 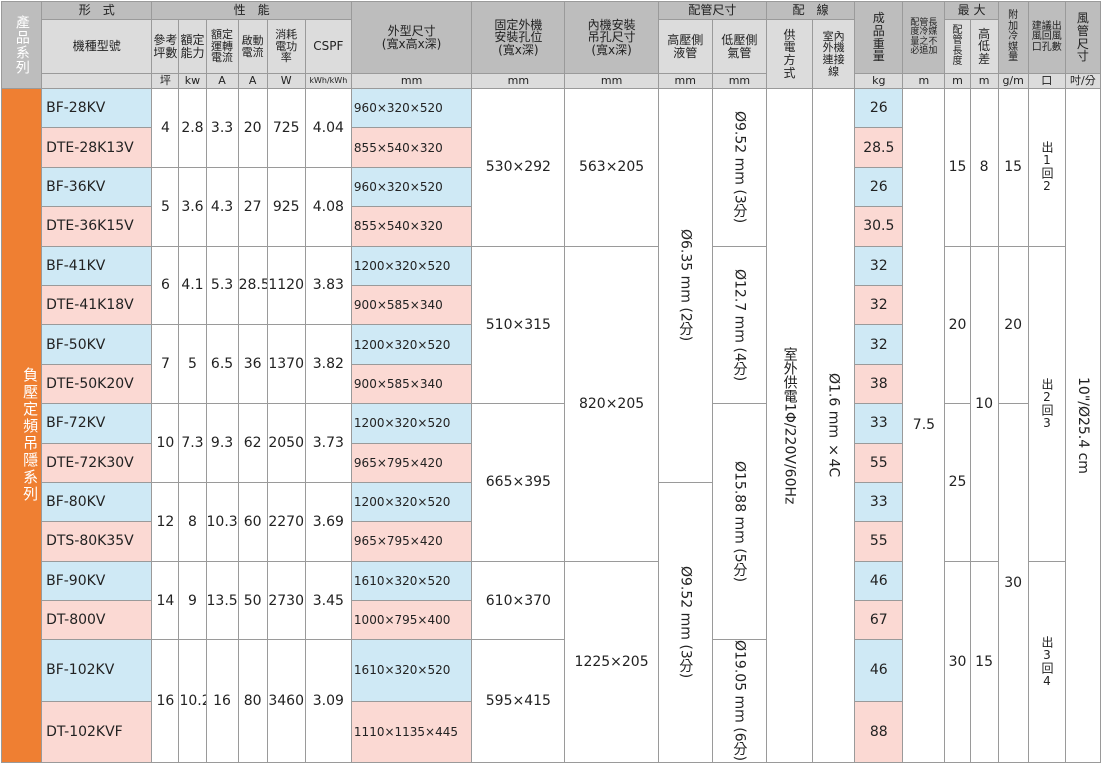 What do you see at coordinates (984, 46) in the screenshot?
I see `height-diff-header: 高 低 差` at bounding box center [984, 46].